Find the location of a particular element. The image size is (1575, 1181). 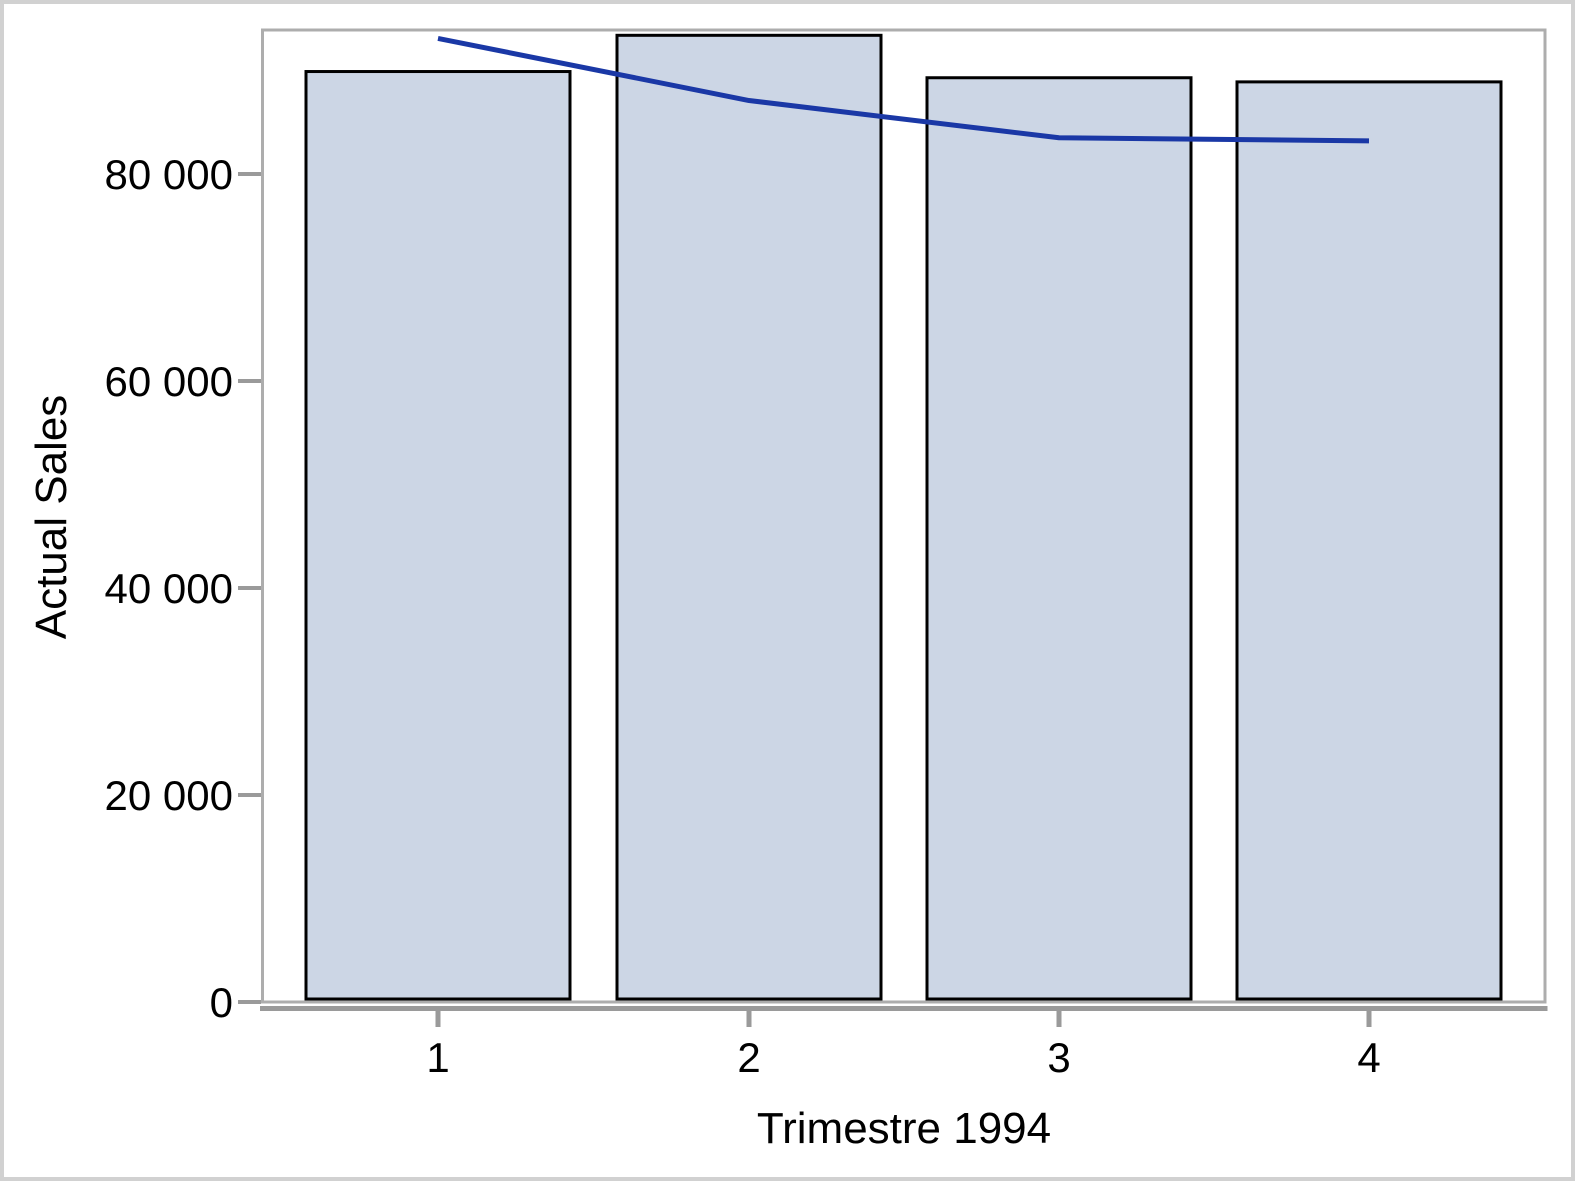

y-tick-label-0: 0 is located at coordinates (221, 1002).